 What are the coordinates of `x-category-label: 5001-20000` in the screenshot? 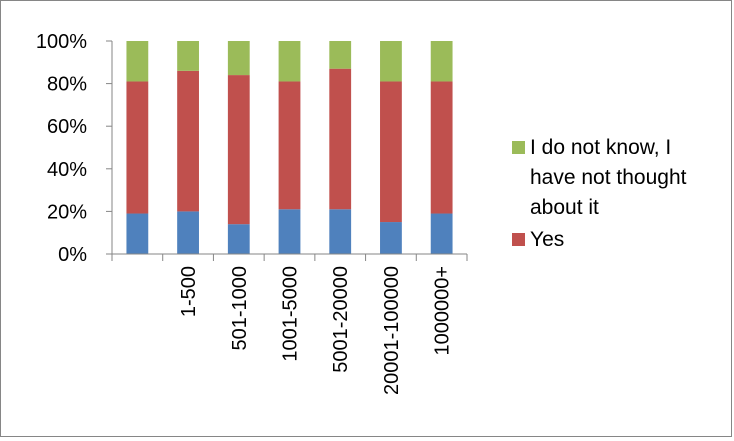 It's located at (341, 319).